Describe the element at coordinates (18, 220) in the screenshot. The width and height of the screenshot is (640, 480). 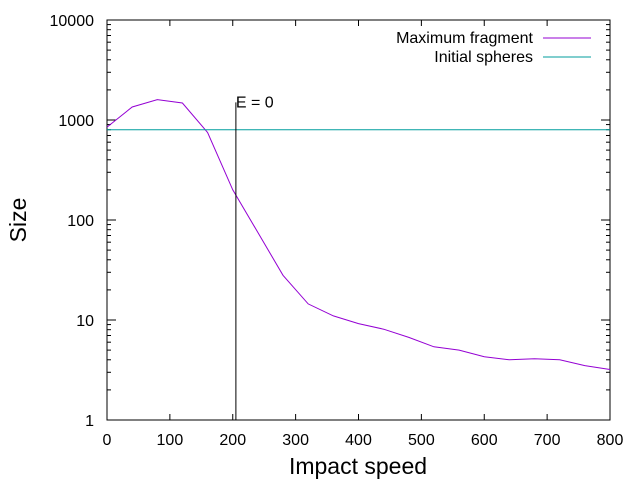
I see `y-axis-label: Size` at that location.